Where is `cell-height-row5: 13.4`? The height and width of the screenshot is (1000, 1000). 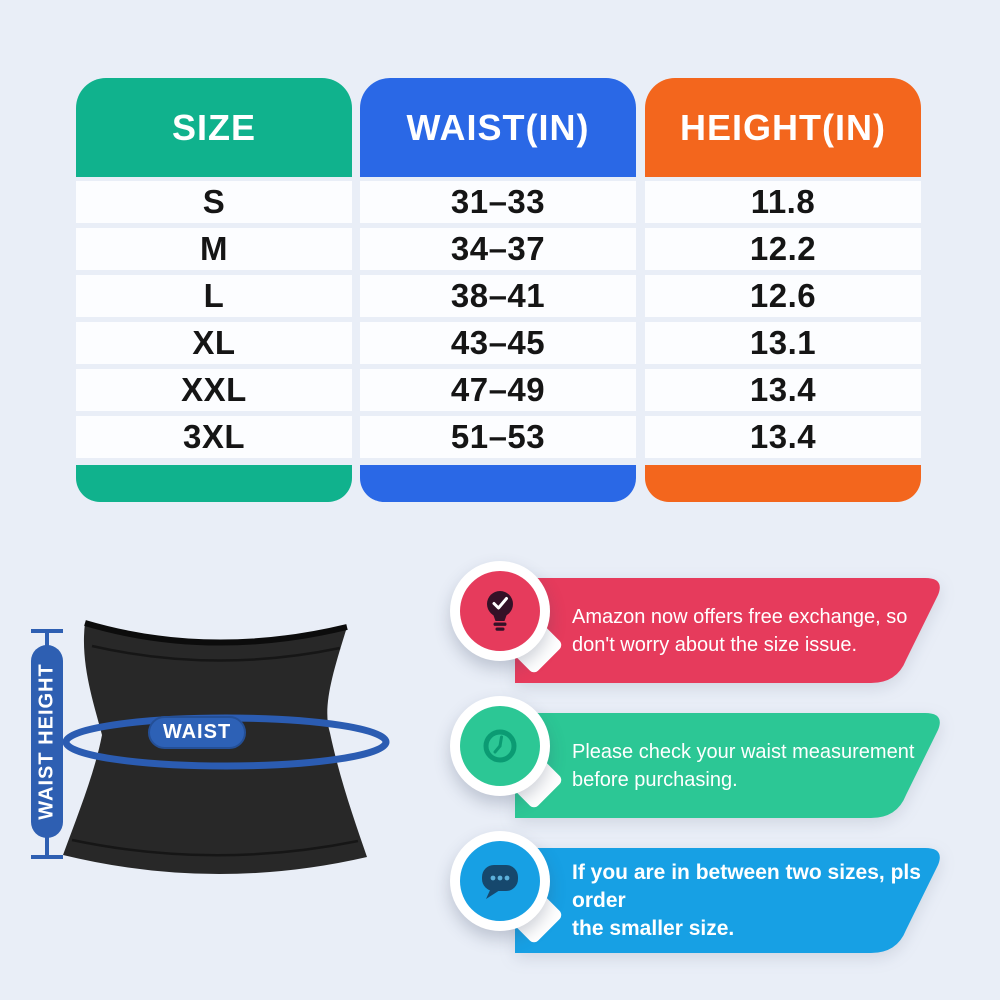 cell-height-row5: 13.4 is located at coordinates (783, 390).